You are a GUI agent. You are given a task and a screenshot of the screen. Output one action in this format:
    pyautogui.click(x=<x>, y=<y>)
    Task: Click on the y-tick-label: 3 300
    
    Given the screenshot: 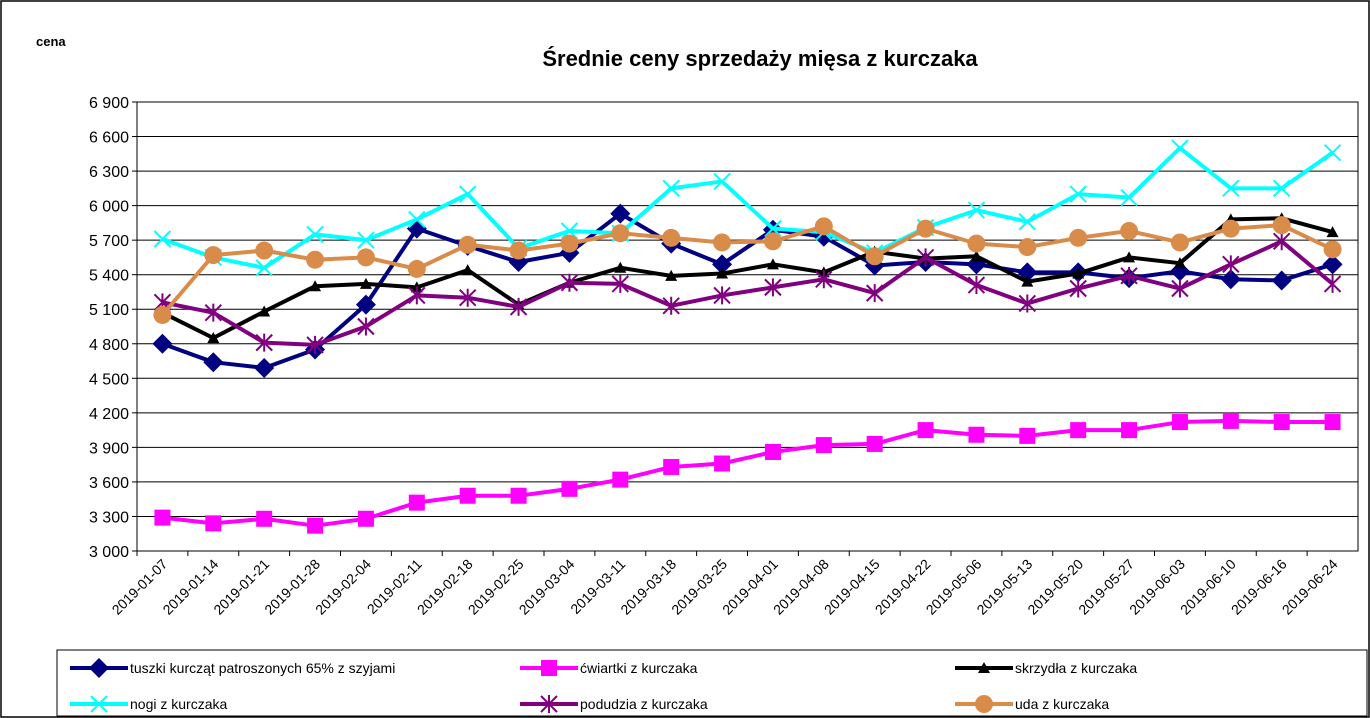 What is the action you would take?
    pyautogui.click(x=109, y=517)
    